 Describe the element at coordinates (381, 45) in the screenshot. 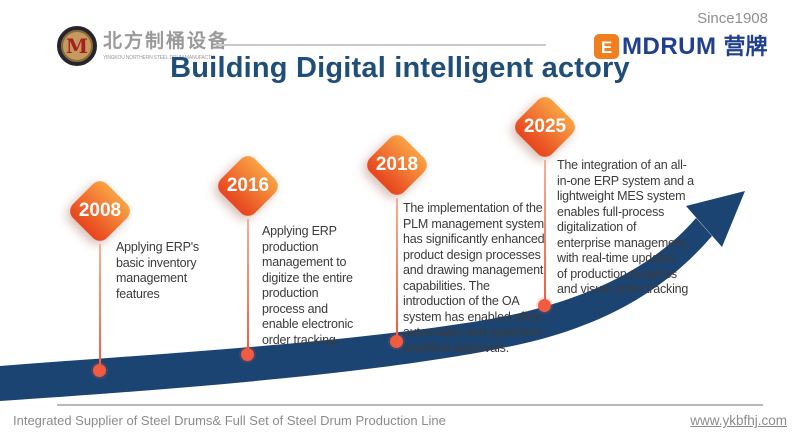

I see `header-divider` at that location.